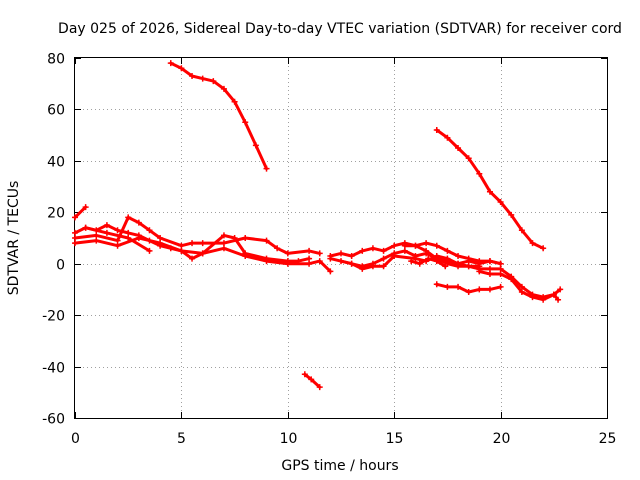 The image size is (640, 480). Describe the element at coordinates (53, 420) in the screenshot. I see `y-tick-label: -60` at that location.